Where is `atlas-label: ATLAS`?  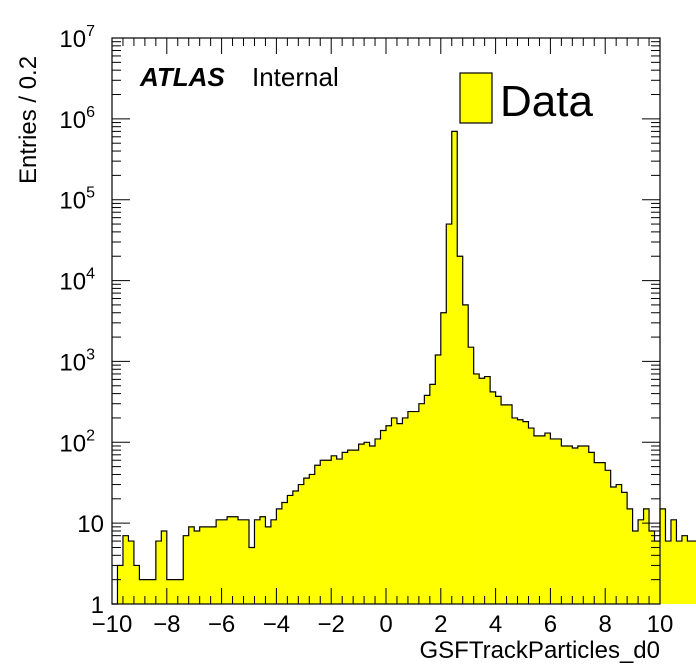
atlas-label: ATLAS is located at coordinates (182, 77).